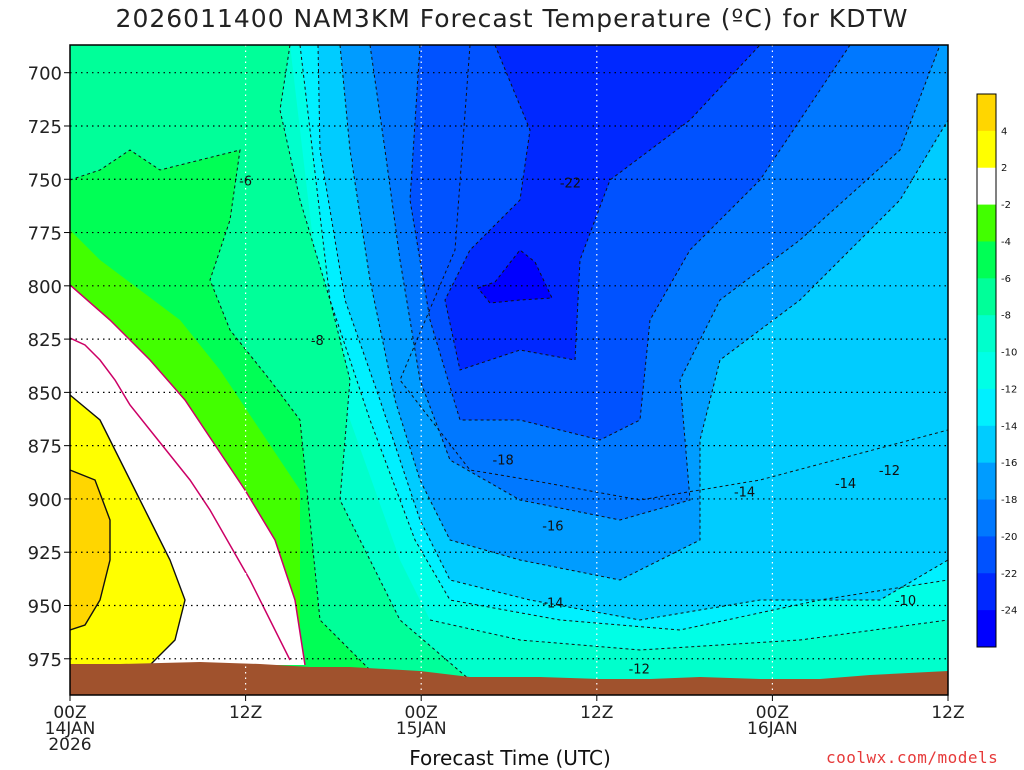  Describe the element at coordinates (1004, 131) in the screenshot. I see `colorbar-label: 4` at that location.